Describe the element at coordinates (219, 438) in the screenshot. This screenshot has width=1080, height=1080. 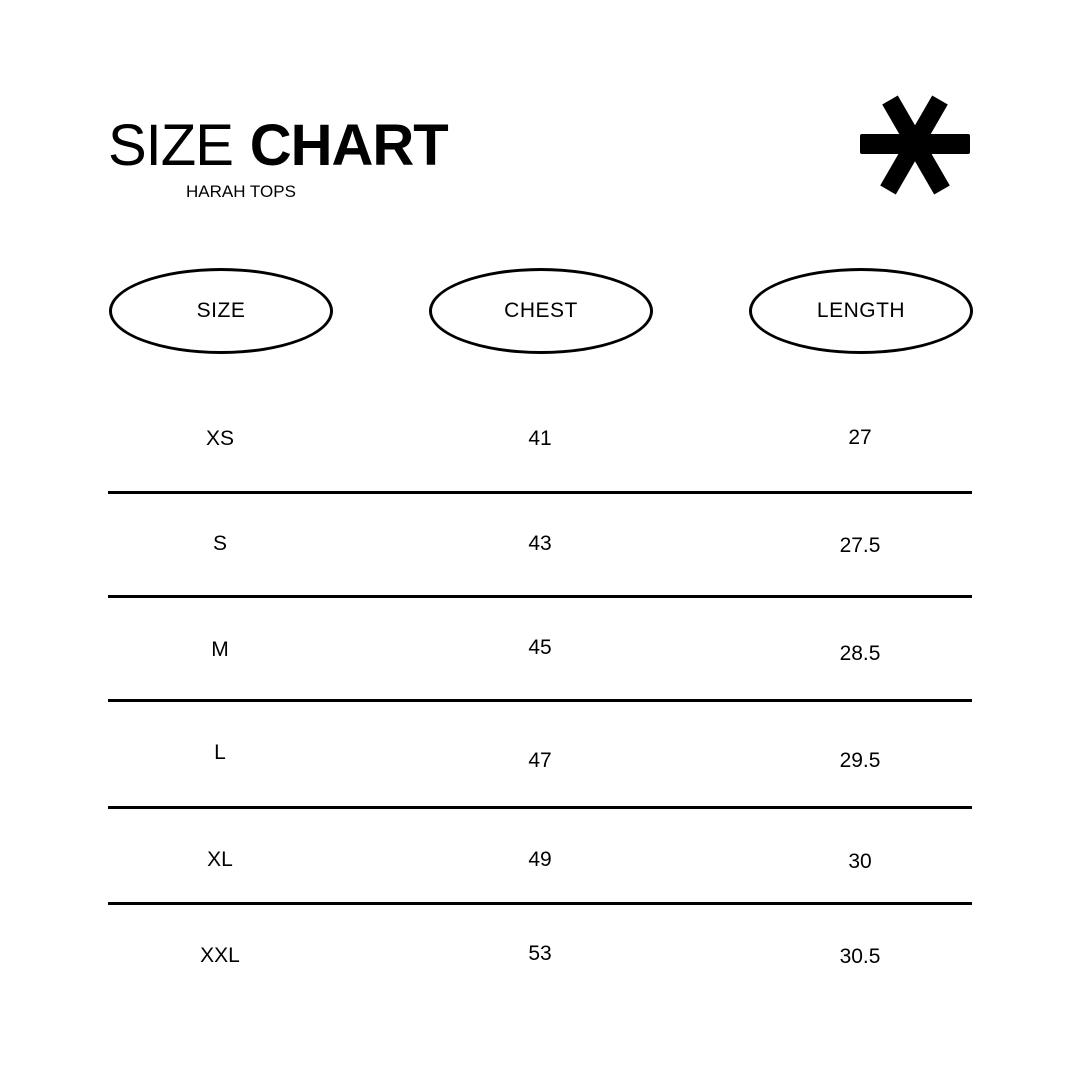
I see `cell-size: XS` at that location.